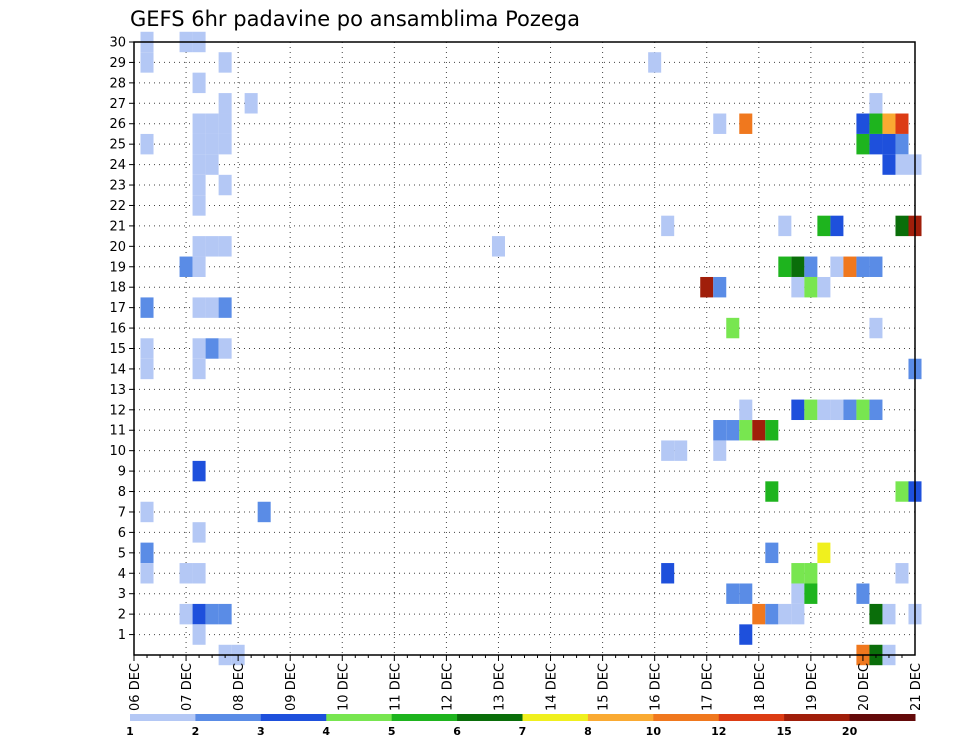 The image size is (960, 742). I want to click on y-tick-label: 11, so click(117, 431).